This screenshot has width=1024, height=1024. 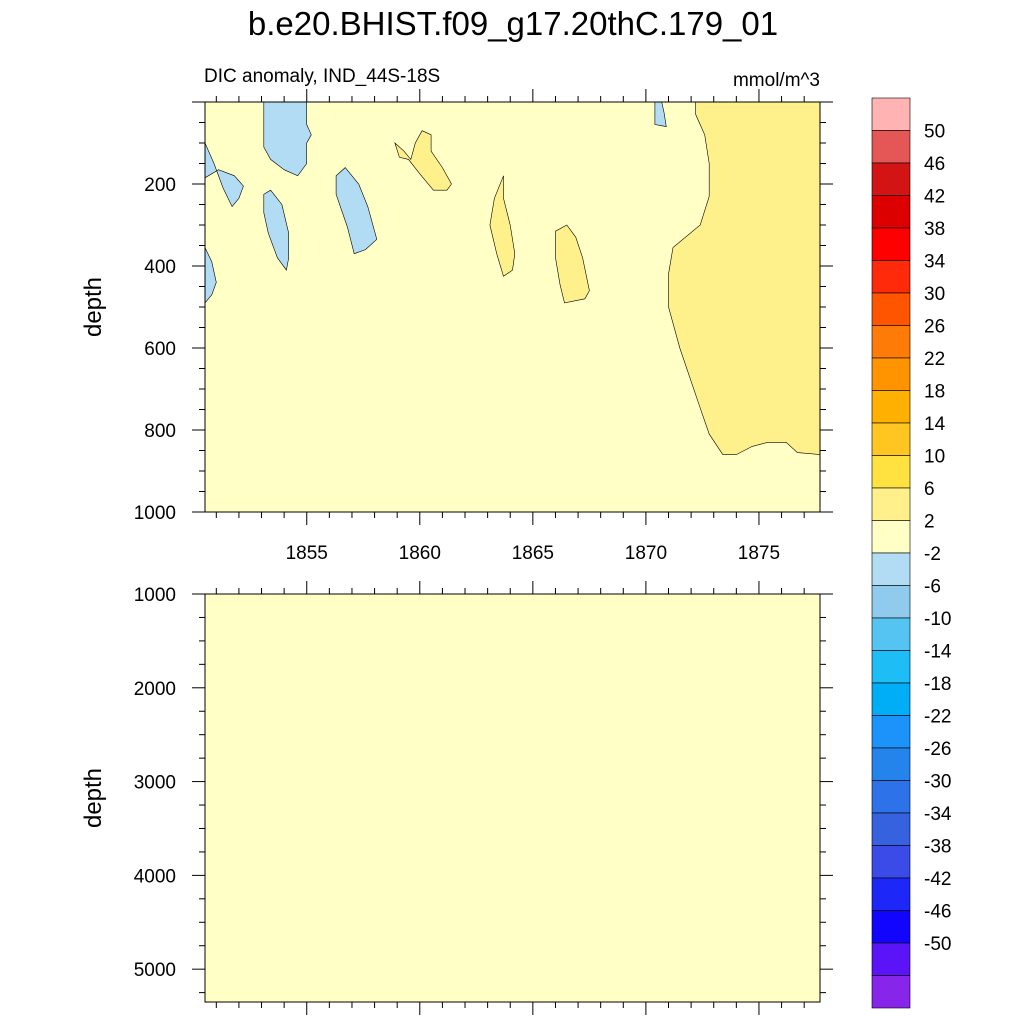 I want to click on colorbar-label: -50, so click(x=937, y=944).